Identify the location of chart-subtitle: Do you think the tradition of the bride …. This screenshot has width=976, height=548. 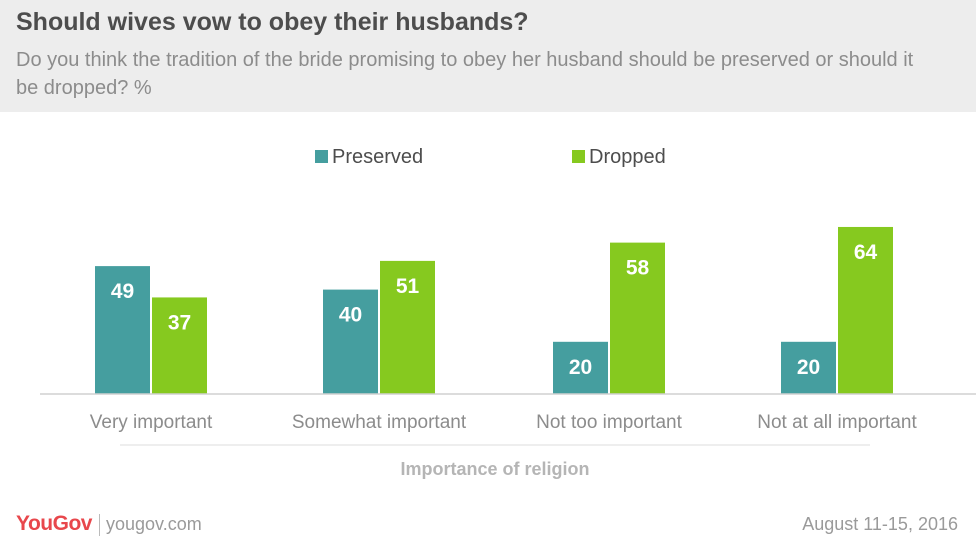
(465, 74).